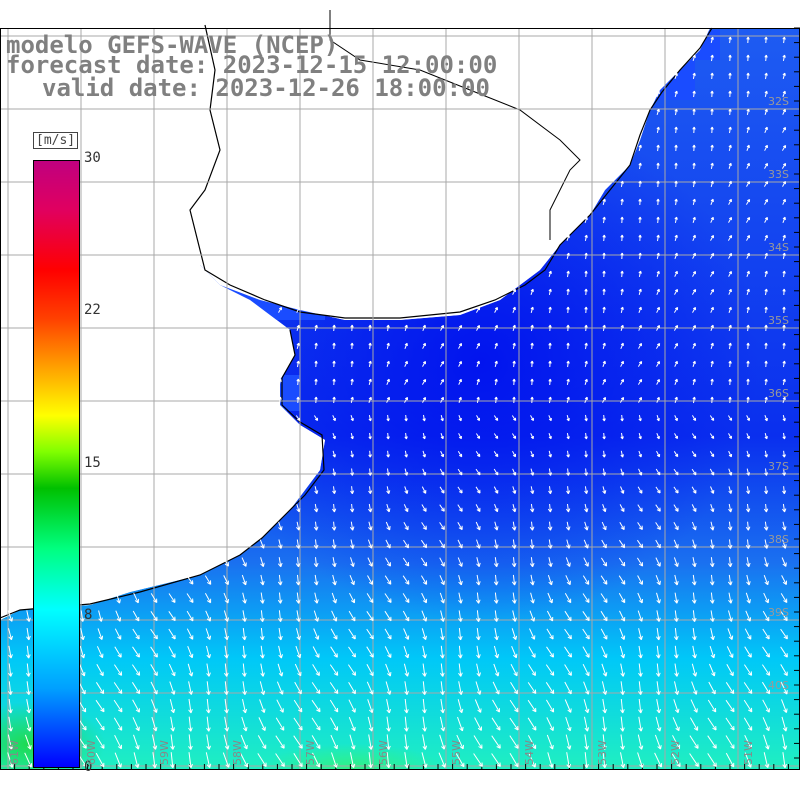  Describe the element at coordinates (92, 463) in the screenshot. I see `colorbar-tick-15: 15` at that location.